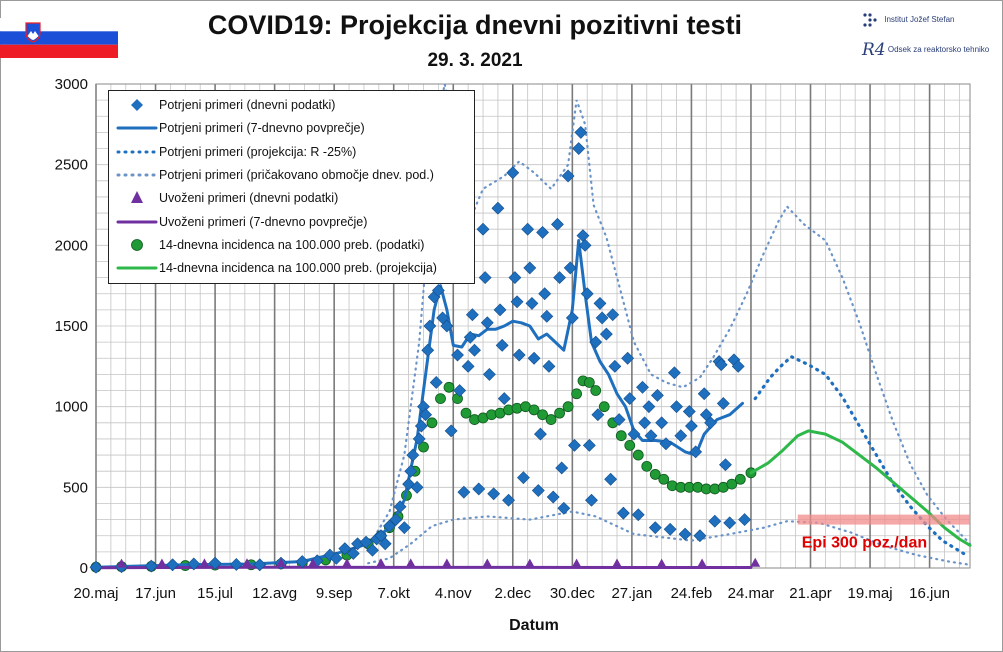  Describe the element at coordinates (938, 50) in the screenshot. I see `department-name: Odsek za reaktorsko tehniko` at that location.